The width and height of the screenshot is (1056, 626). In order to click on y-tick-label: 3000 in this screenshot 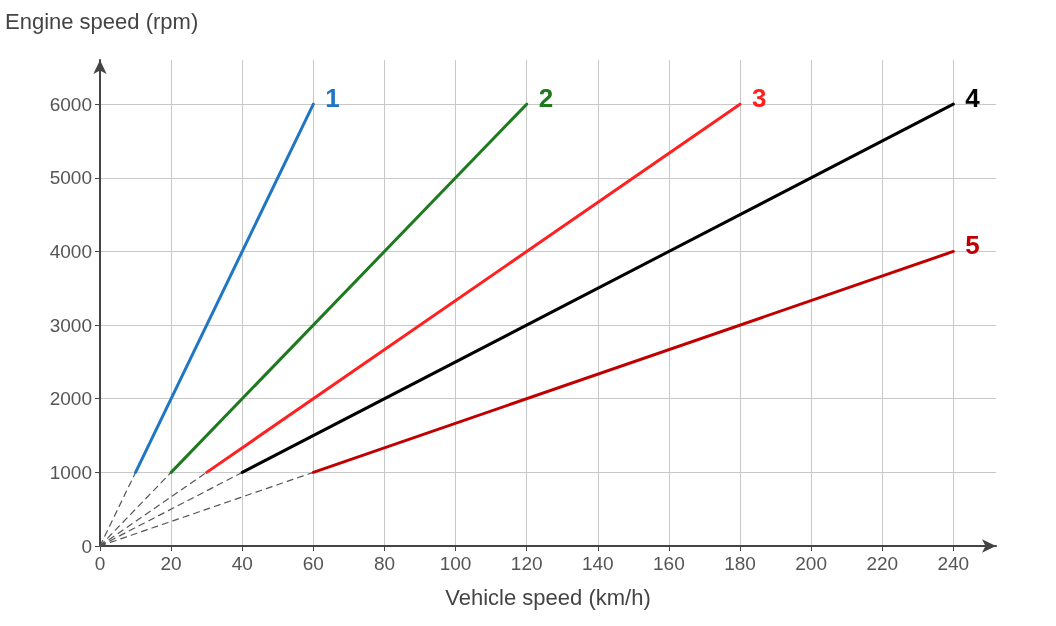, I will do `click(70, 325)`.